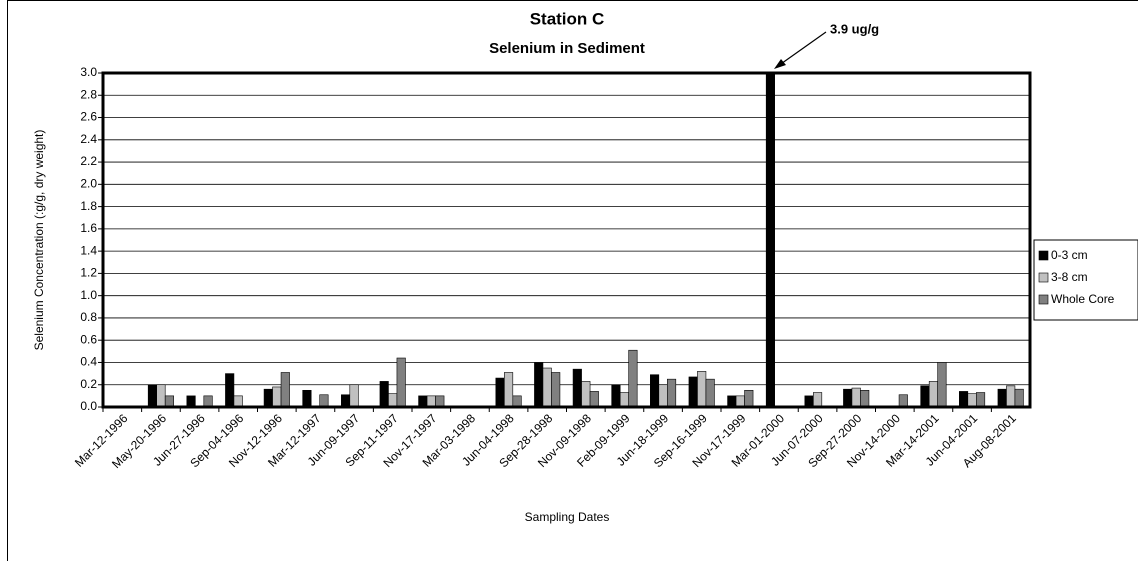 The width and height of the screenshot is (1138, 566). What do you see at coordinates (88, 94) in the screenshot?
I see `y-tick-label: 2.8` at bounding box center [88, 94].